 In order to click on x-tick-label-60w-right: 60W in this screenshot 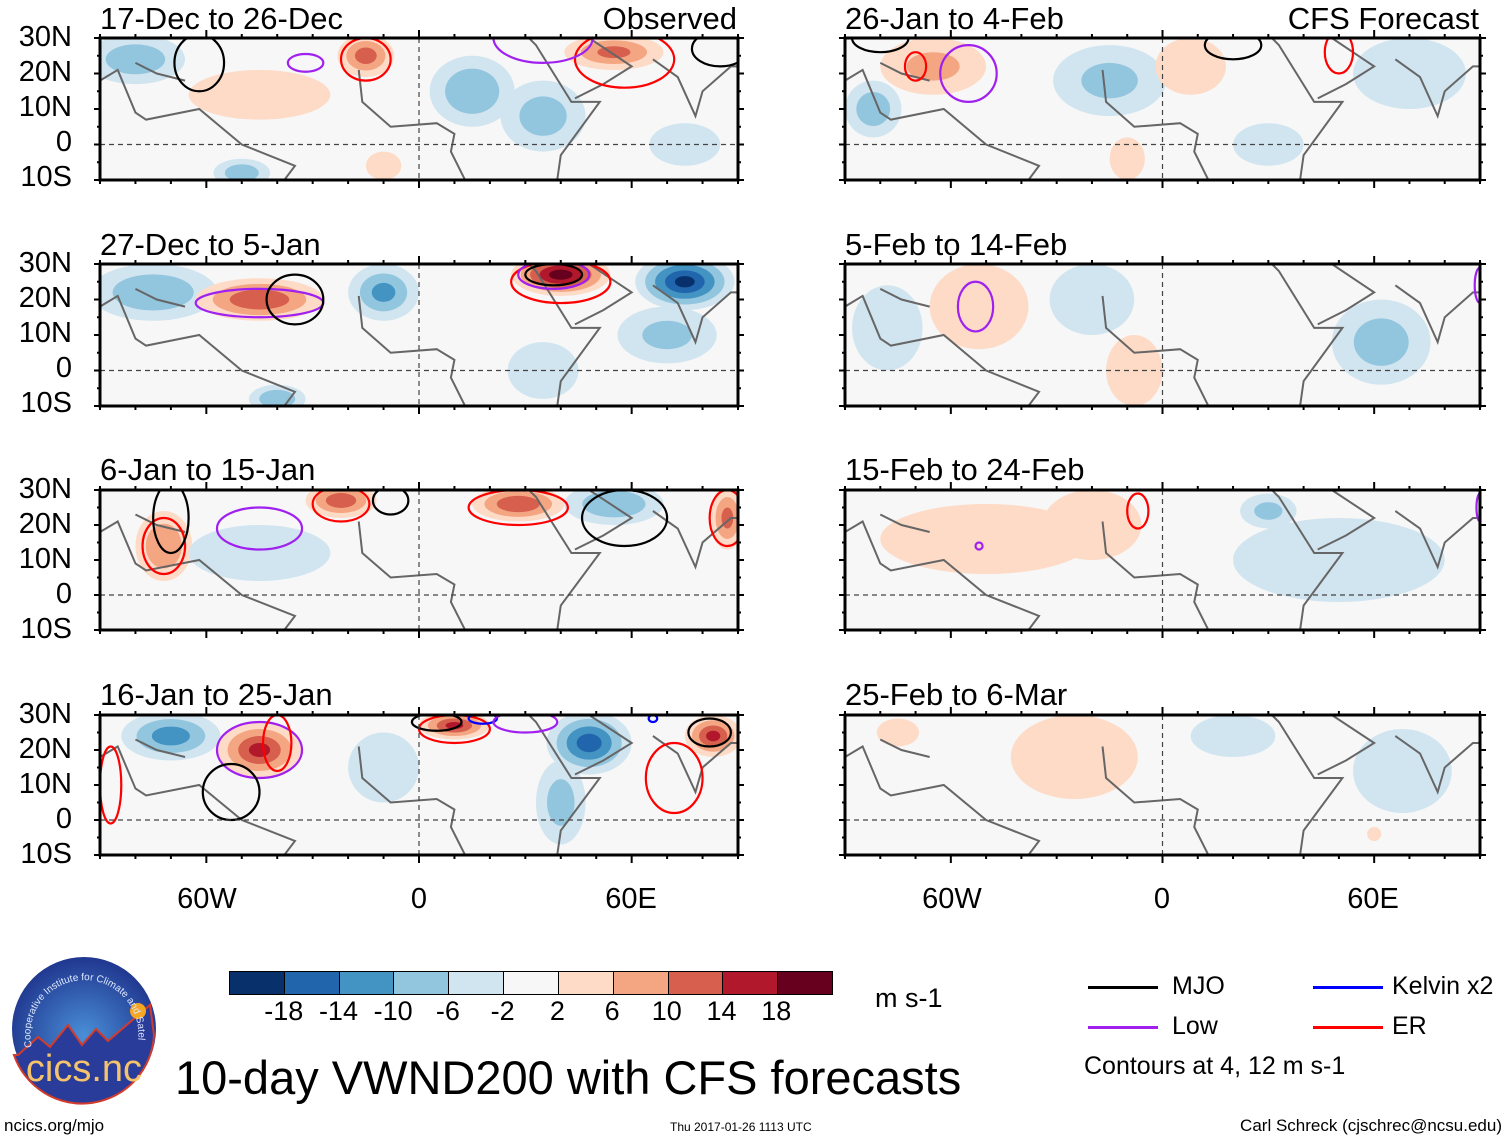, I will do `click(952, 899)`.